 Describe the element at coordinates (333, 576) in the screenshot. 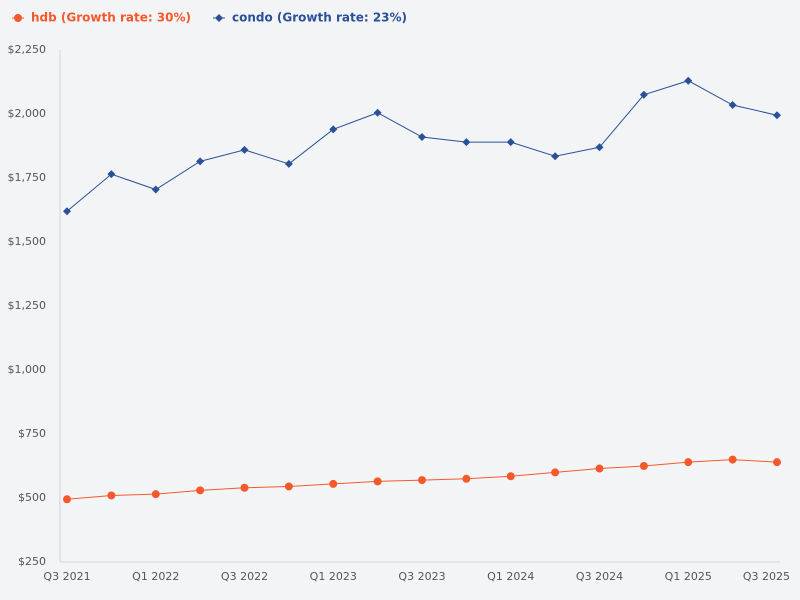

I see `x-tick-label: Q1 2023` at that location.